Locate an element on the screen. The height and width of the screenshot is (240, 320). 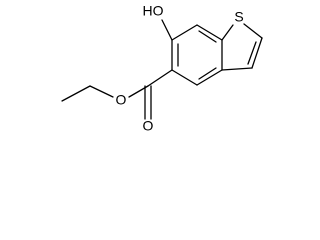
atom-label: HO is located at coordinates (153, 11).